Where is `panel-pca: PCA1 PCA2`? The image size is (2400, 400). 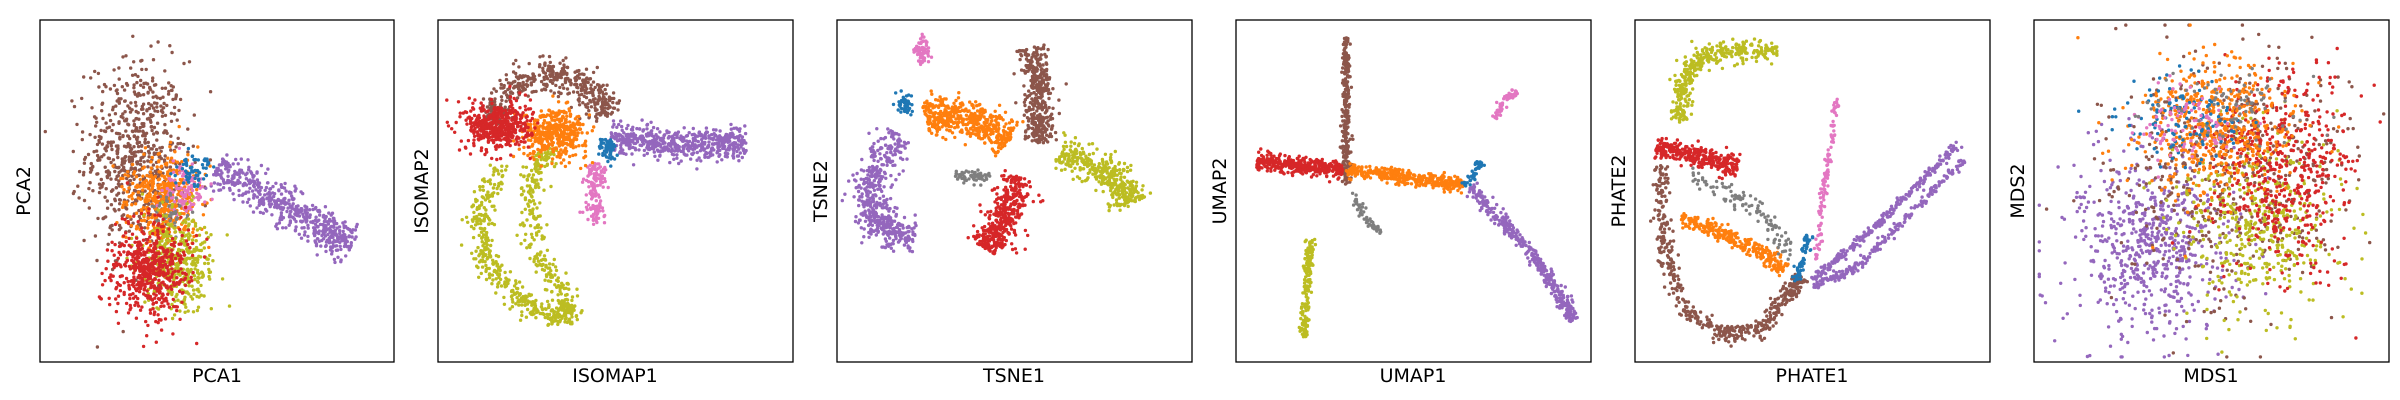
panel-pca: PCA1 PCA2 is located at coordinates (204, 203).